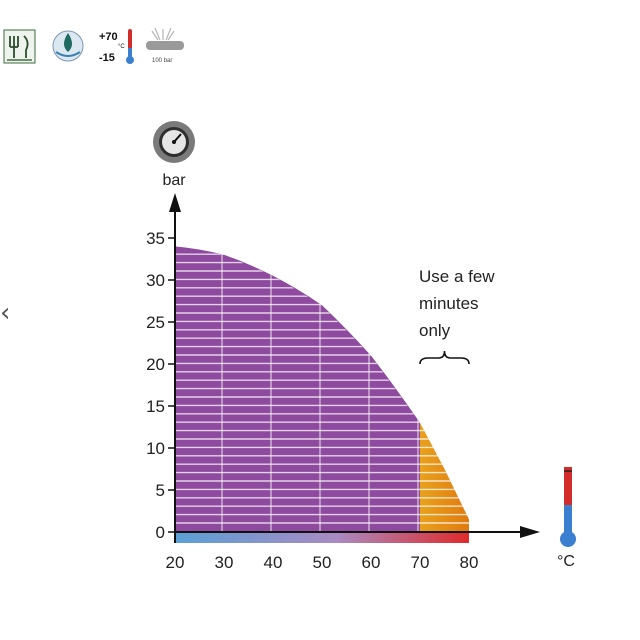 Image resolution: width=640 pixels, height=640 pixels. Describe the element at coordinates (155, 322) in the screenshot. I see `y-tick-label: 25` at that location.